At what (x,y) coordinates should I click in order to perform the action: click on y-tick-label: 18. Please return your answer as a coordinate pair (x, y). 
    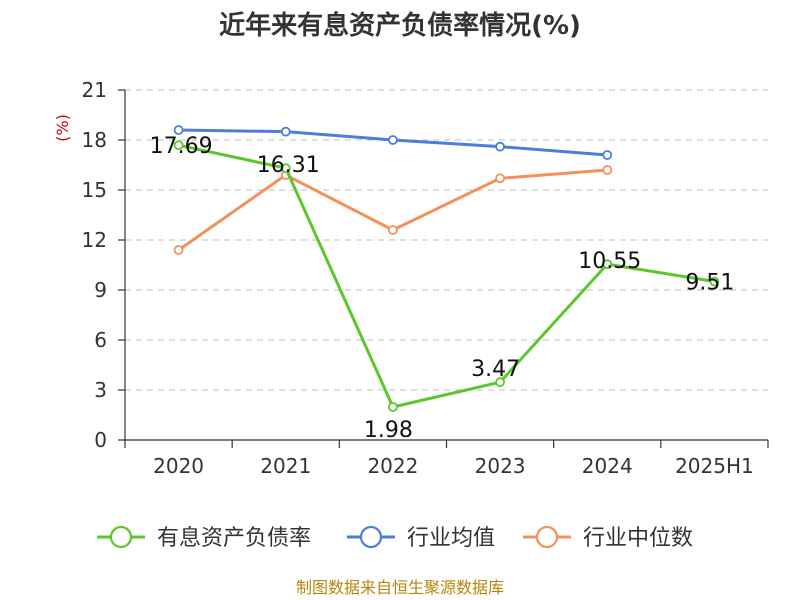
    Looking at the image, I should click on (94, 140).